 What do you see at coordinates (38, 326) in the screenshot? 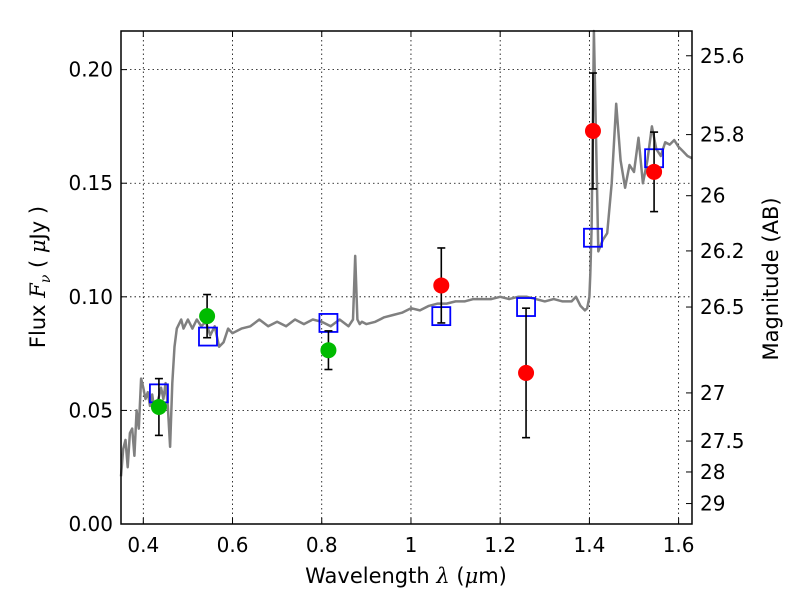
I see `y-axis-label-text: Flux` at bounding box center [38, 326].